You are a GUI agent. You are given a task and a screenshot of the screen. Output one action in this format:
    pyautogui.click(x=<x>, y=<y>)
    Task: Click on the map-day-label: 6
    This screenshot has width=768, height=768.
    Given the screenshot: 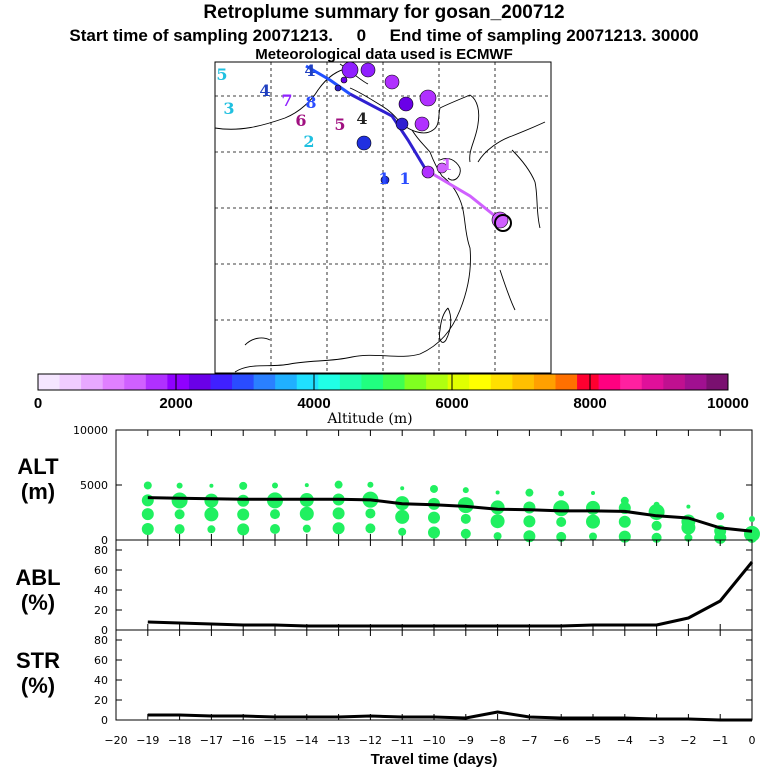 What is the action you would take?
    pyautogui.click(x=300, y=120)
    